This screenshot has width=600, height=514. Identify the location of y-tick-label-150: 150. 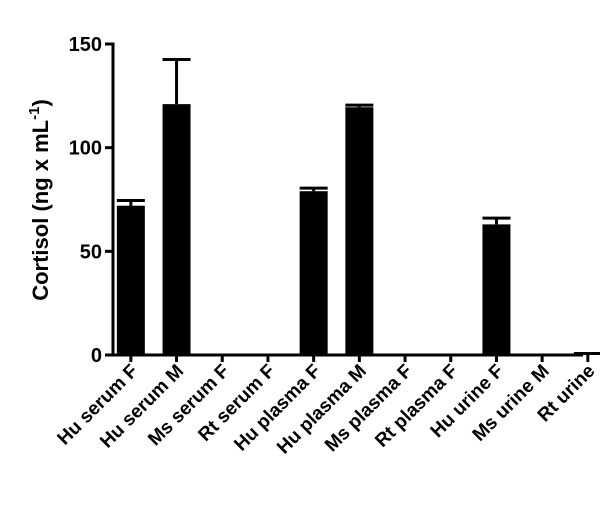
(85, 45).